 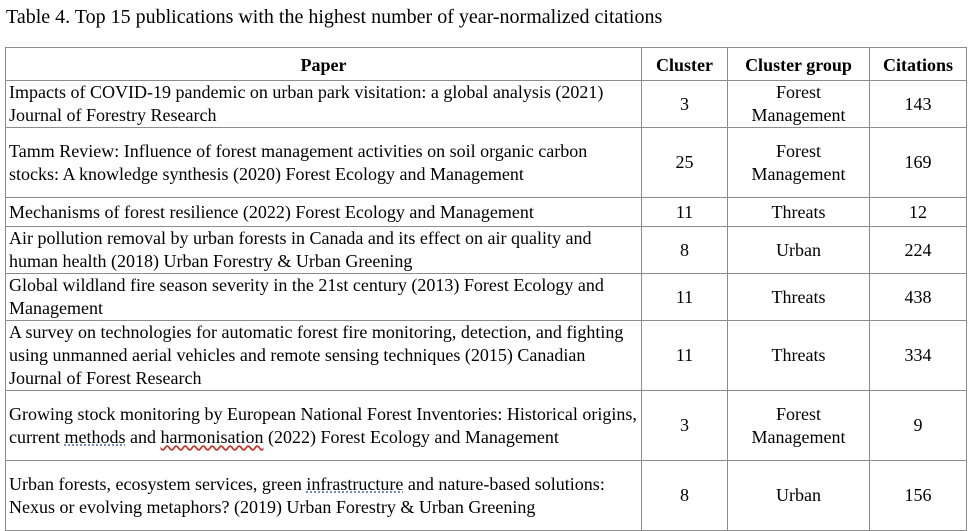 What do you see at coordinates (918, 162) in the screenshot?
I see `citations-cell: 169` at bounding box center [918, 162].